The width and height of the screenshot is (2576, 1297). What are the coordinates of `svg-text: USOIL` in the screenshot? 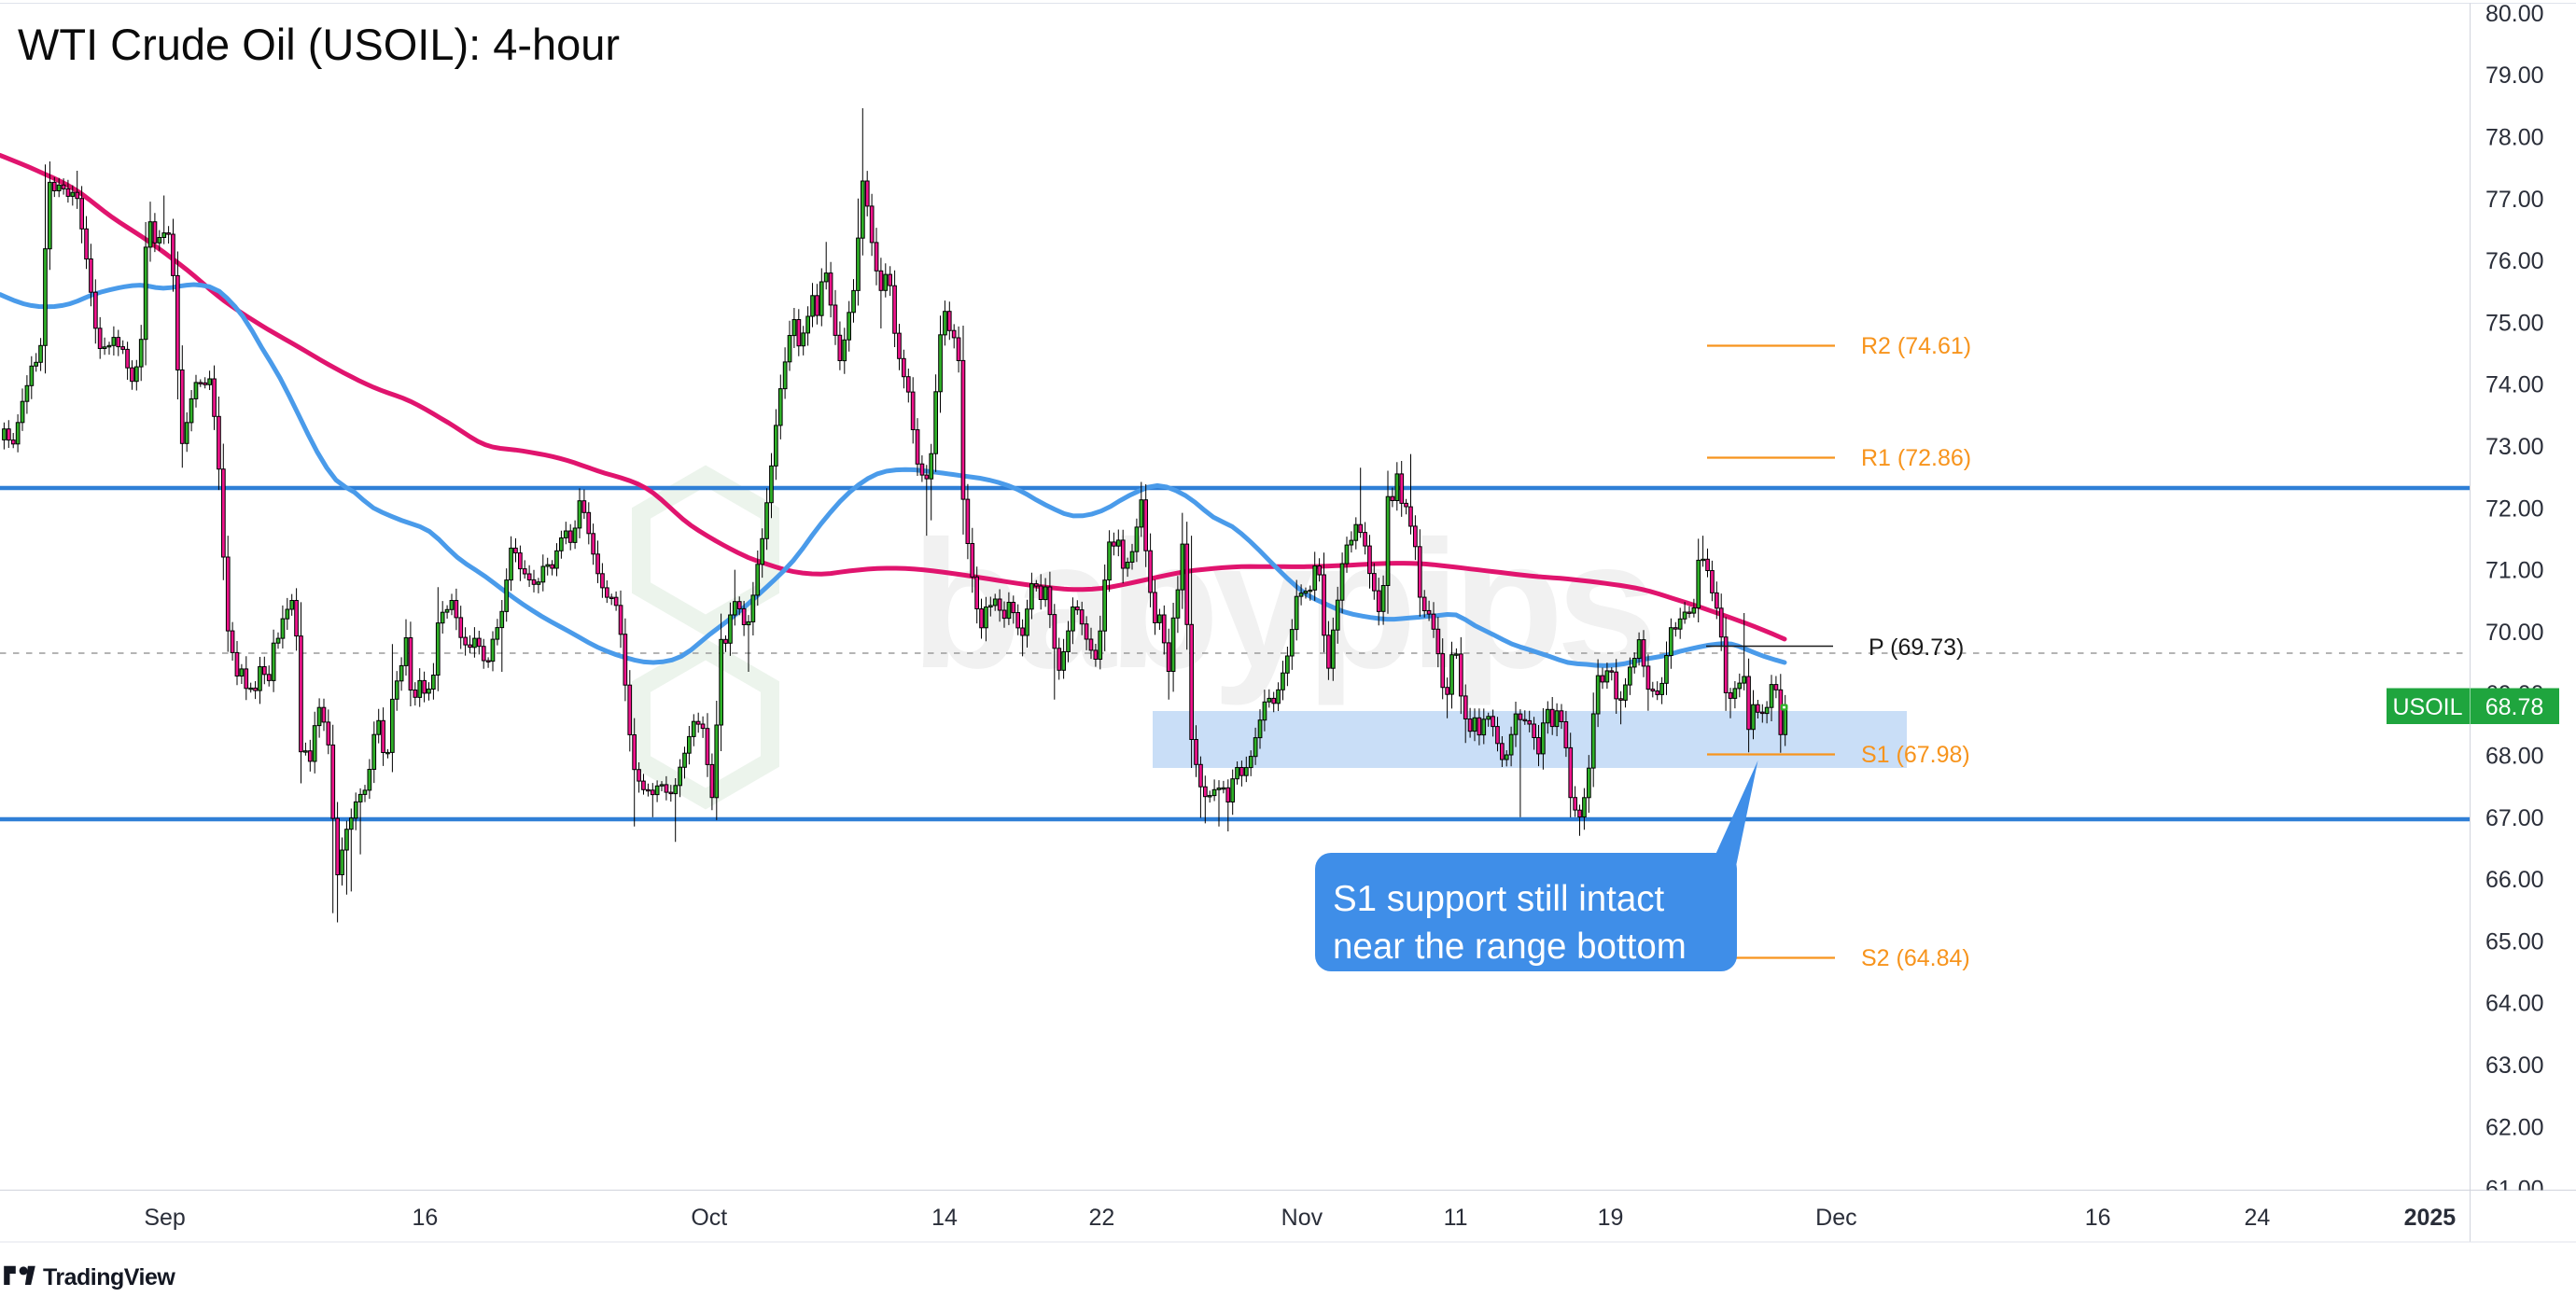 It's located at (2427, 707).